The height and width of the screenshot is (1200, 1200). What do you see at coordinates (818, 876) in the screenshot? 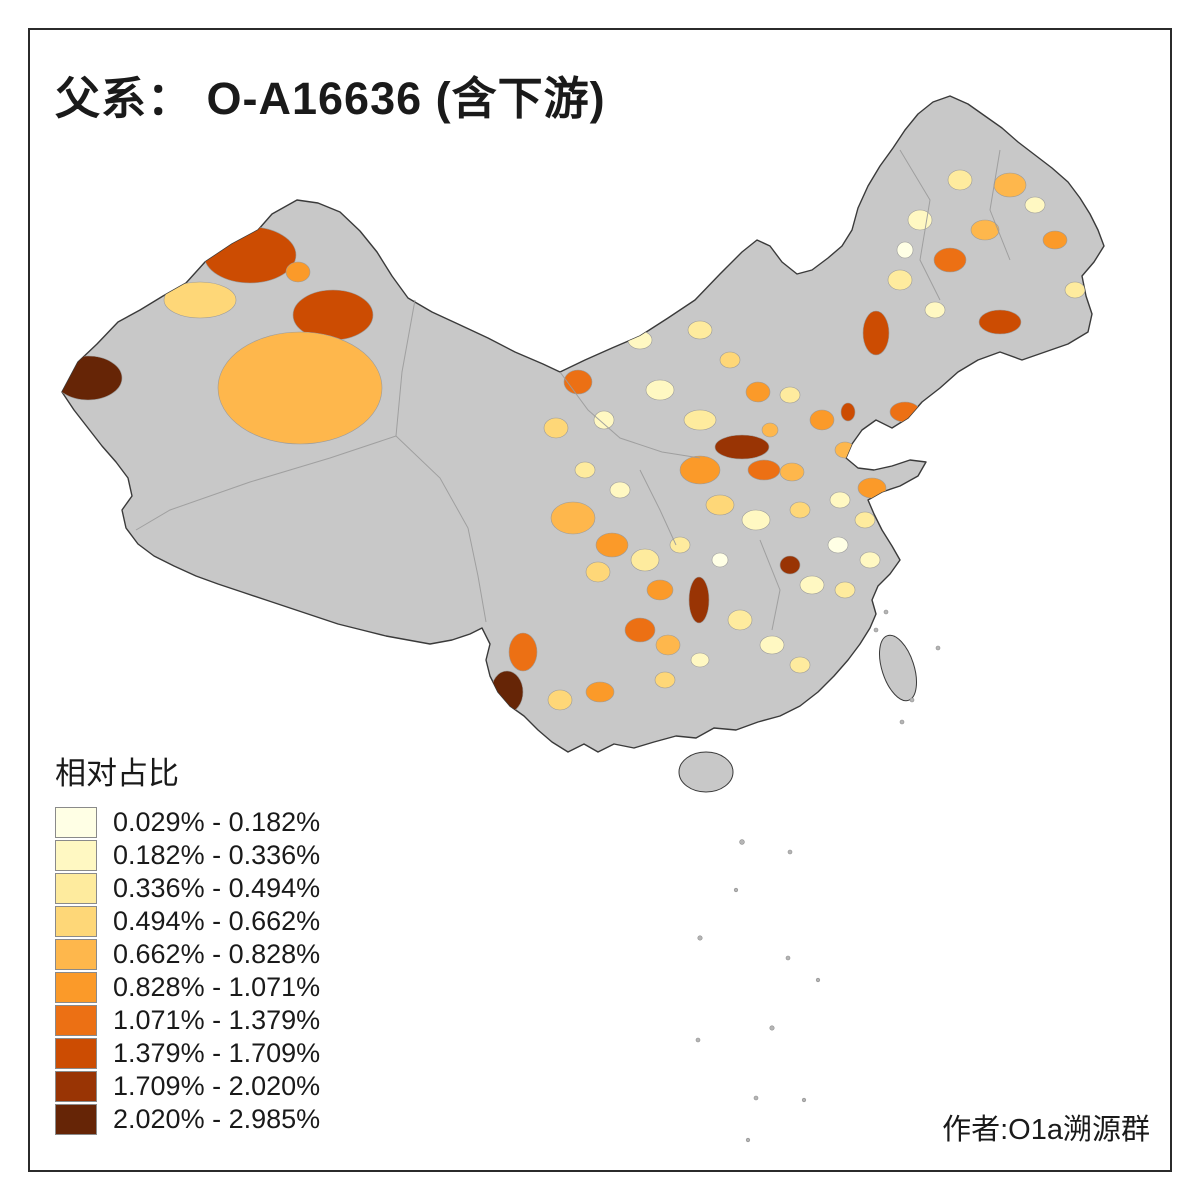
I see `small-islands` at bounding box center [818, 876].